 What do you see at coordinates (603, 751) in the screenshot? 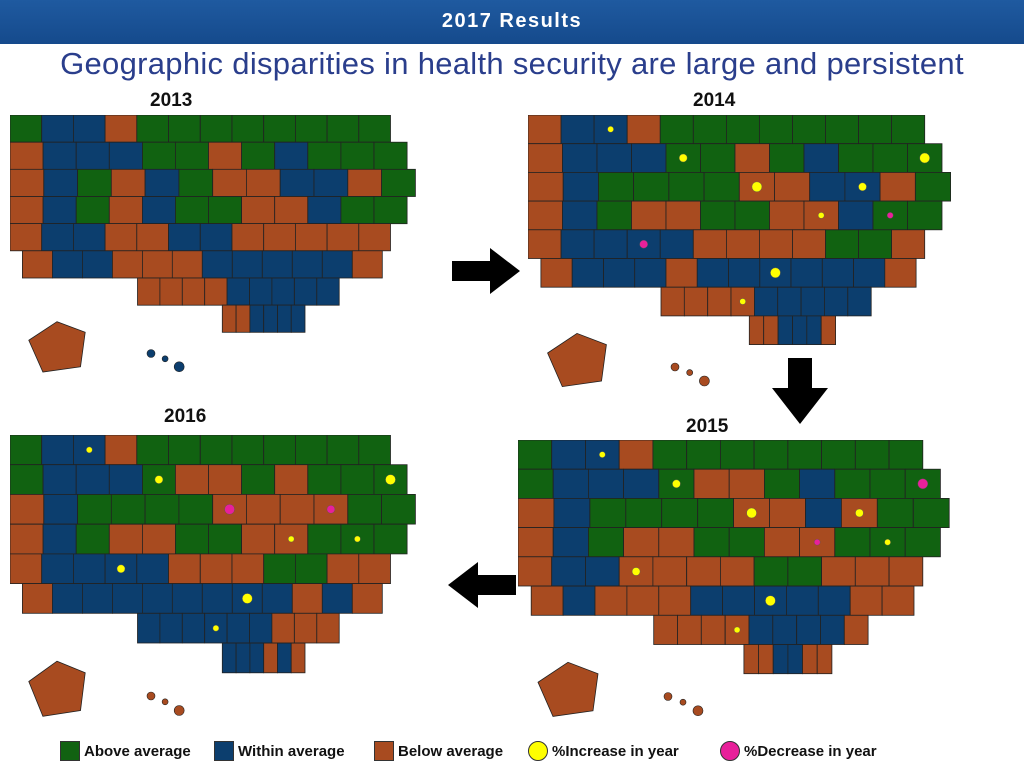
I see `legend-increase: %Increase in year` at bounding box center [603, 751].